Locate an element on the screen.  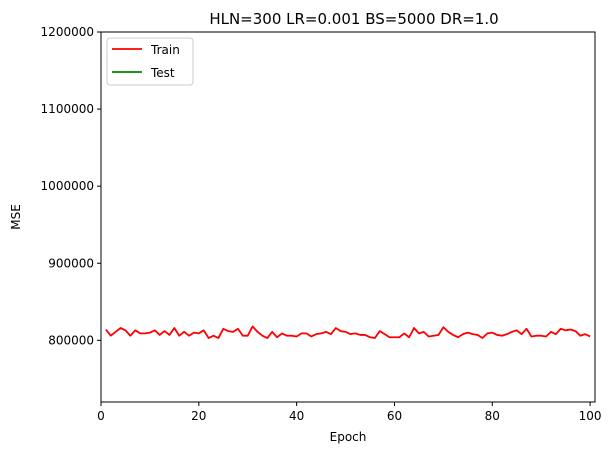
y-tick-label: 1000000 is located at coordinates (67, 186).